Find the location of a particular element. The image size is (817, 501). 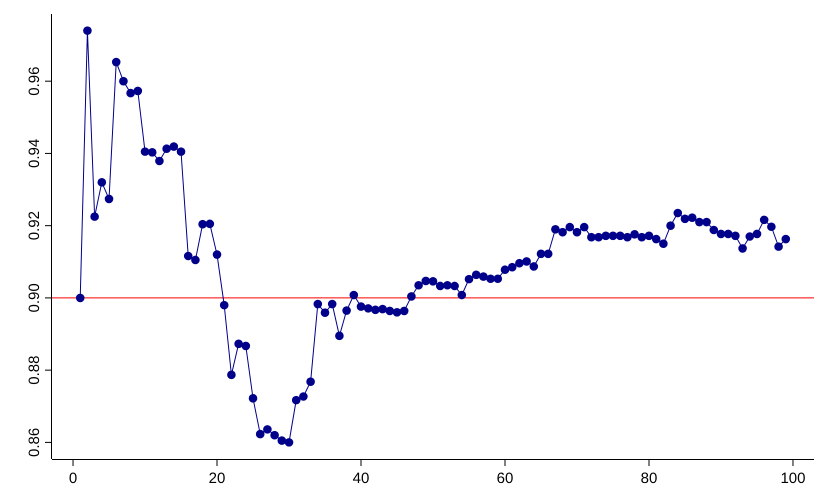

x-tick-label: 40 is located at coordinates (361, 478).